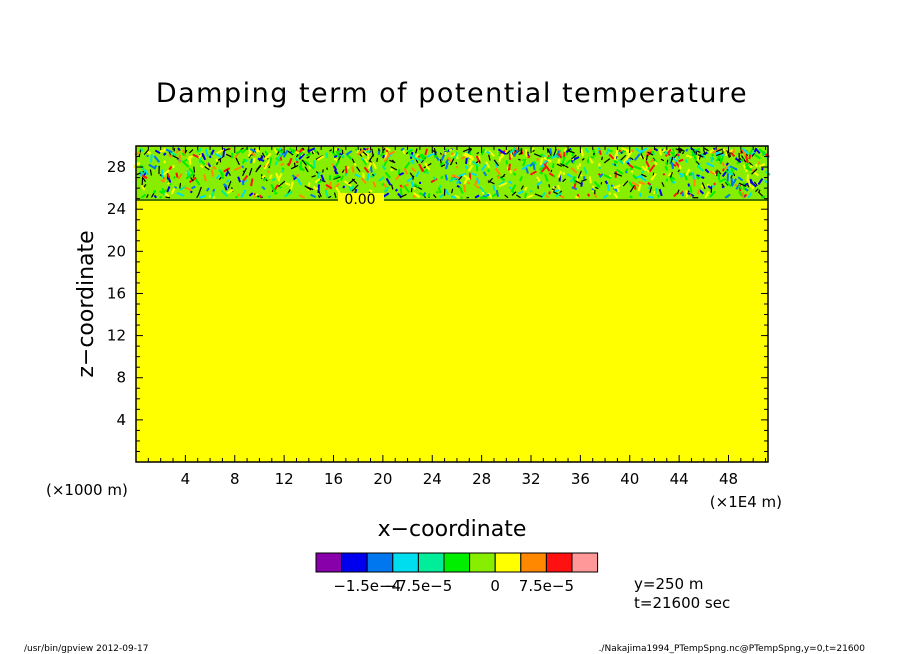  Describe the element at coordinates (432, 479) in the screenshot. I see `x-tick-label: 24` at that location.